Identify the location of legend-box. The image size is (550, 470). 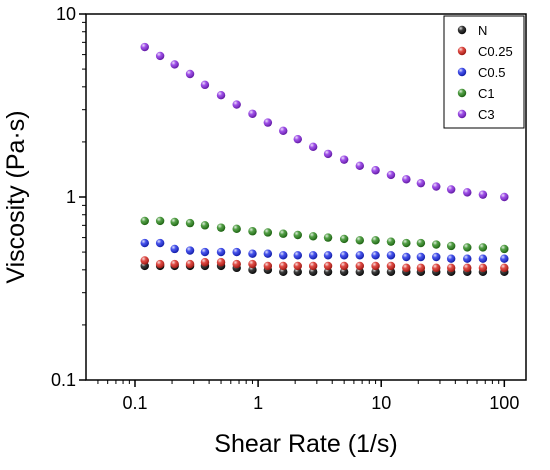
(484, 72).